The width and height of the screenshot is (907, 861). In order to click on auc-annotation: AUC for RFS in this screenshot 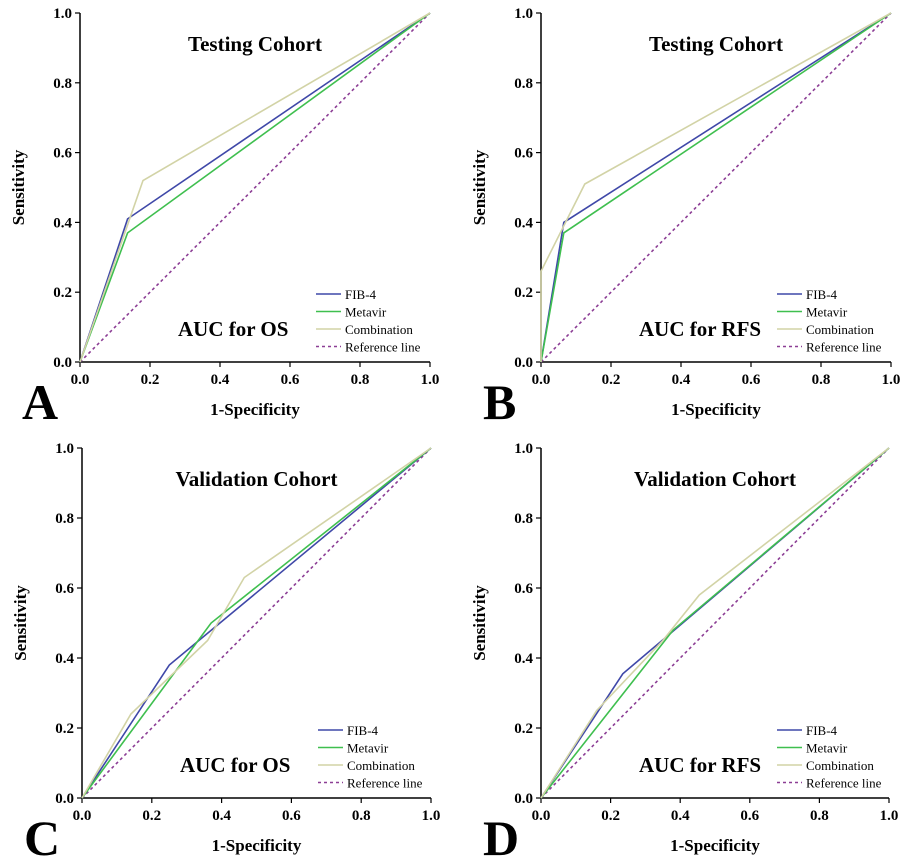, I will do `click(700, 765)`.